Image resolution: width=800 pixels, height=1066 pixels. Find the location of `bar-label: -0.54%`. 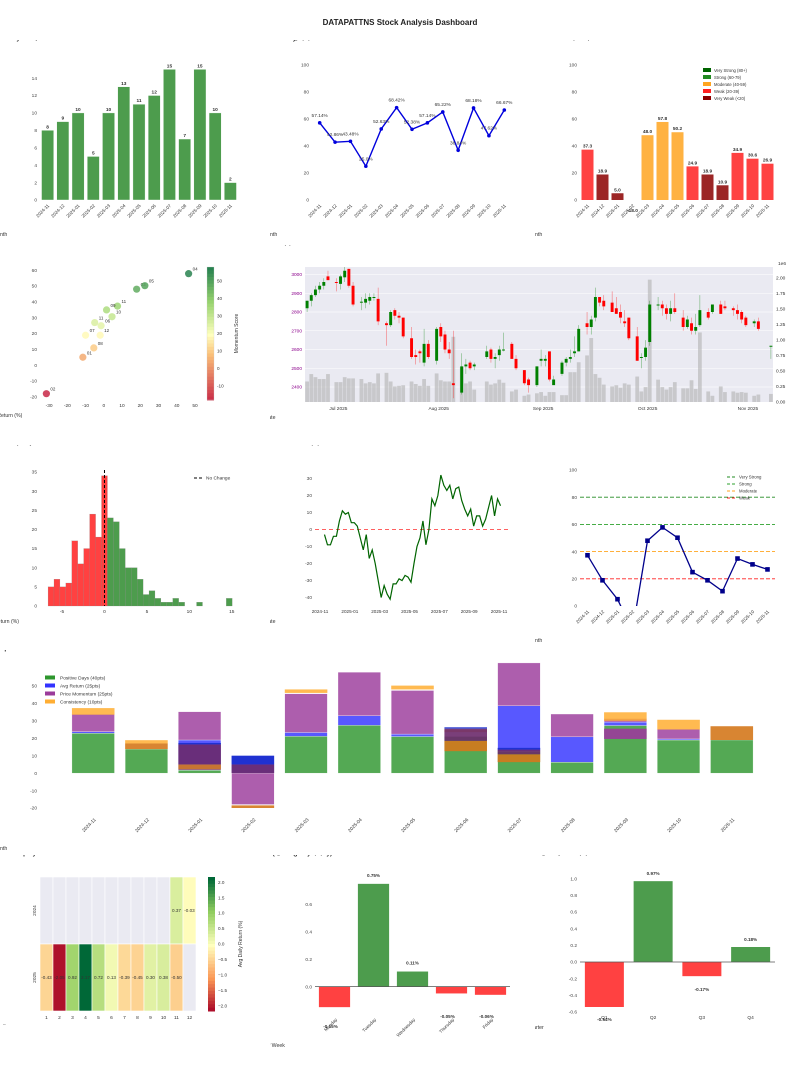

bar-label: -0.54% is located at coordinates (604, 1019).